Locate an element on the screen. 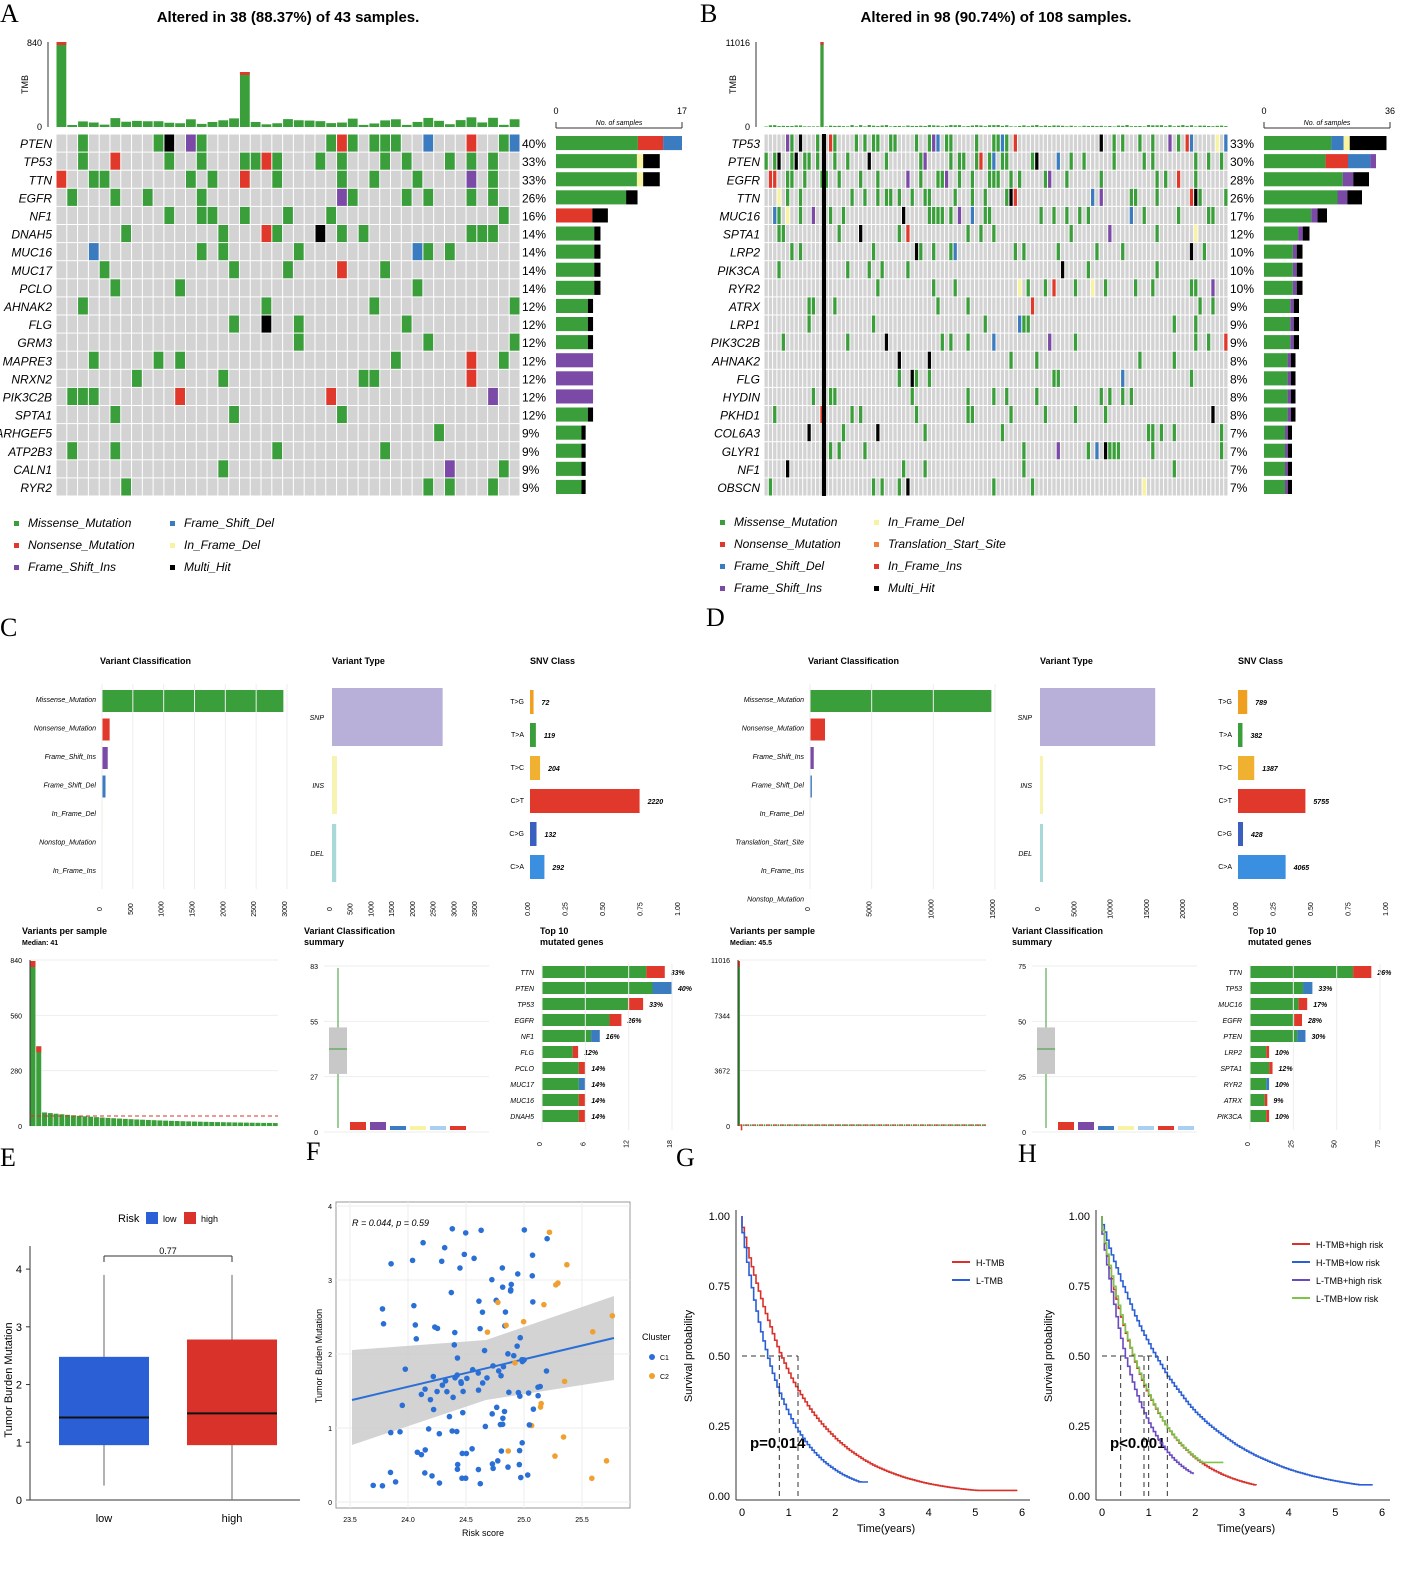 The image size is (1414, 1578). panel-c-vps-tick-3: 0 is located at coordinates (20, 1127).